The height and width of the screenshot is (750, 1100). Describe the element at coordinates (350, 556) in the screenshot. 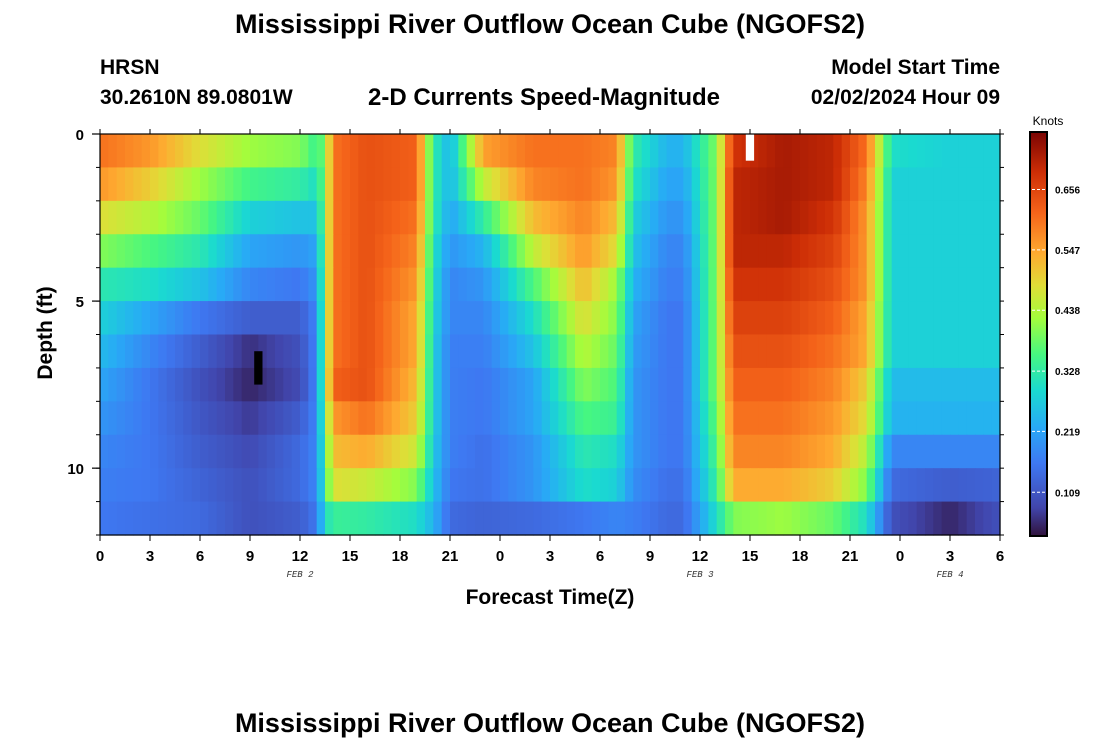

I see `x-tick-label: 15` at that location.